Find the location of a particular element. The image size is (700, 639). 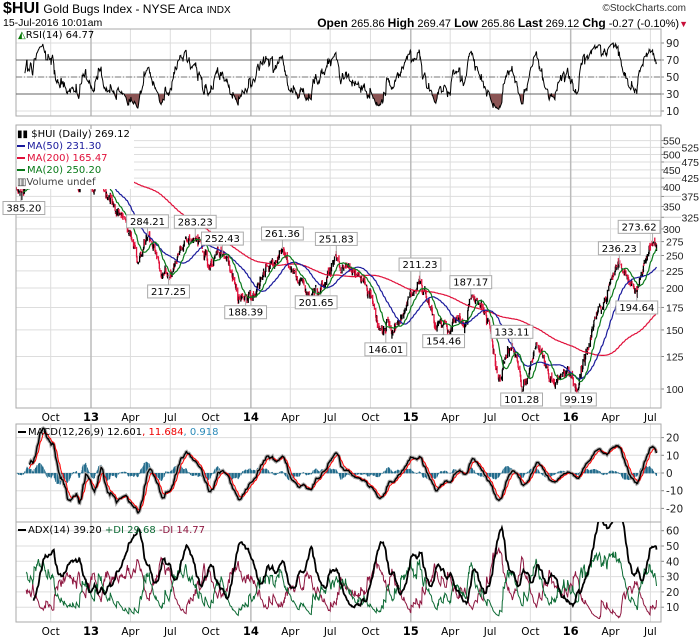

annotation-label: 284.21 is located at coordinates (147, 222).